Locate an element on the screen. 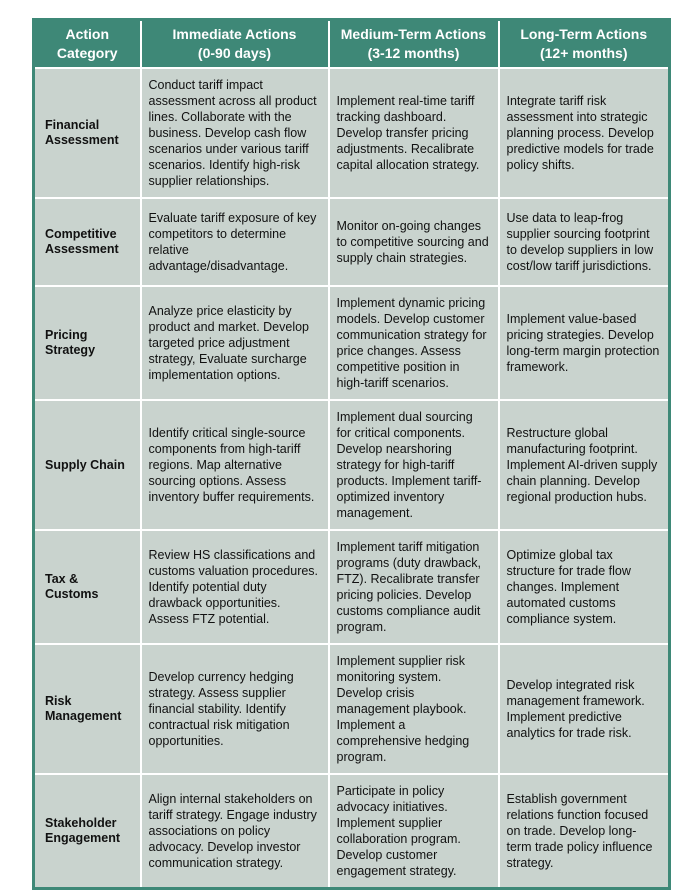 The height and width of the screenshot is (890, 700). category-cell: Stakeholder Engagement is located at coordinates (87, 831).